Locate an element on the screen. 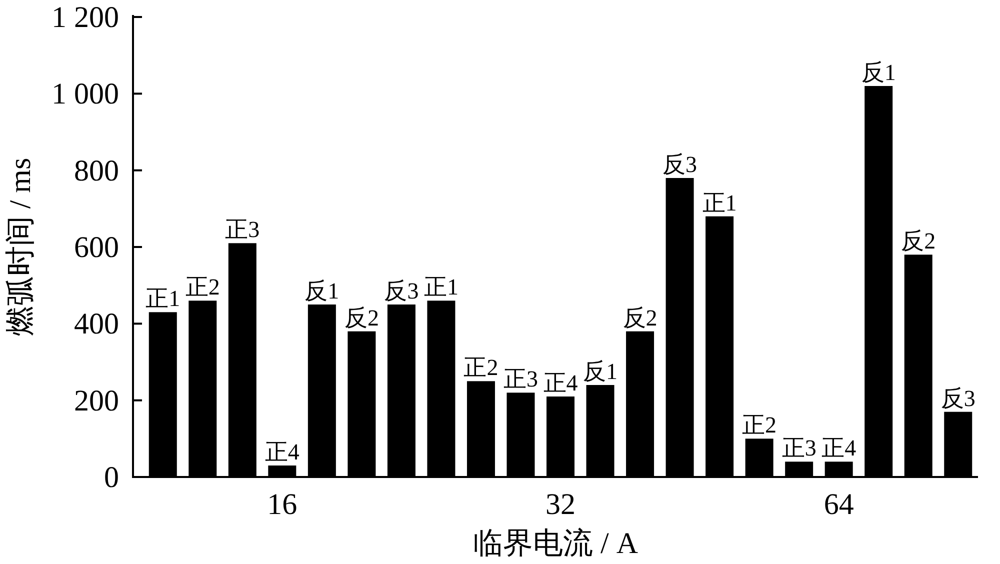  y-tick-label: 400 is located at coordinates (96, 324).